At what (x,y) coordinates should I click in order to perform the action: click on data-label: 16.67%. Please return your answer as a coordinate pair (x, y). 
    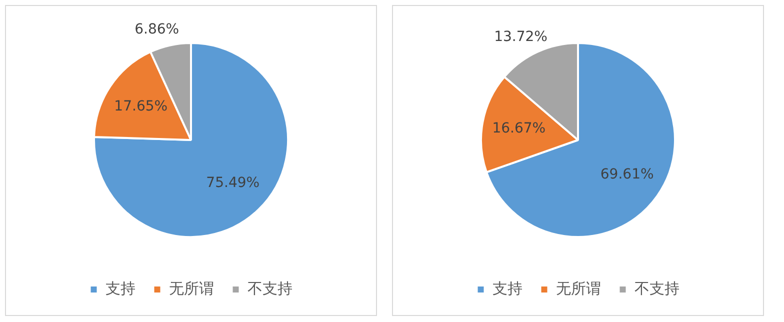
    Looking at the image, I should click on (519, 128).